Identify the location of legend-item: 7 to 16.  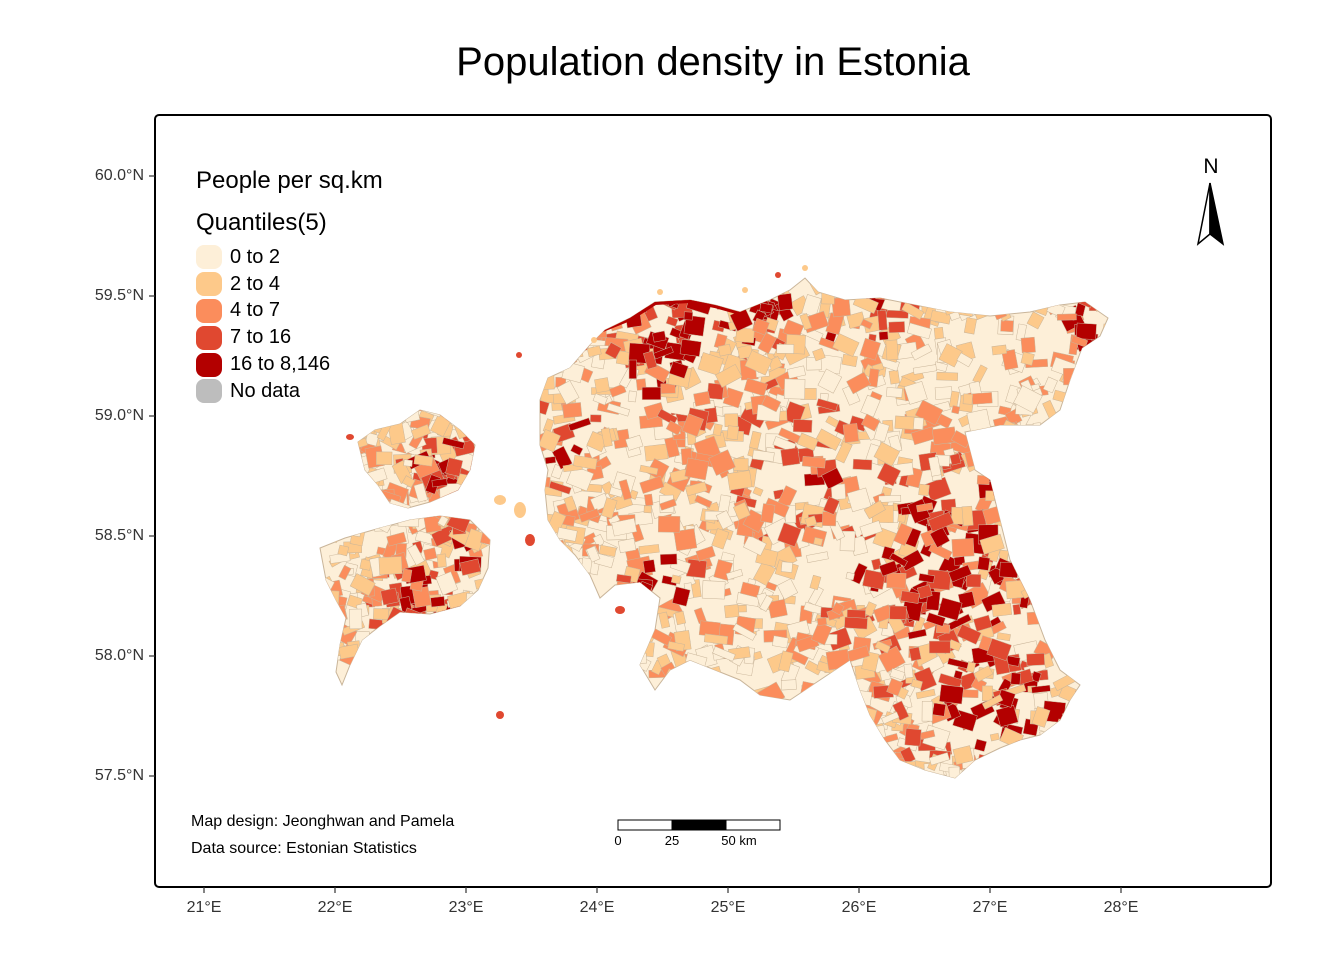
(289, 337).